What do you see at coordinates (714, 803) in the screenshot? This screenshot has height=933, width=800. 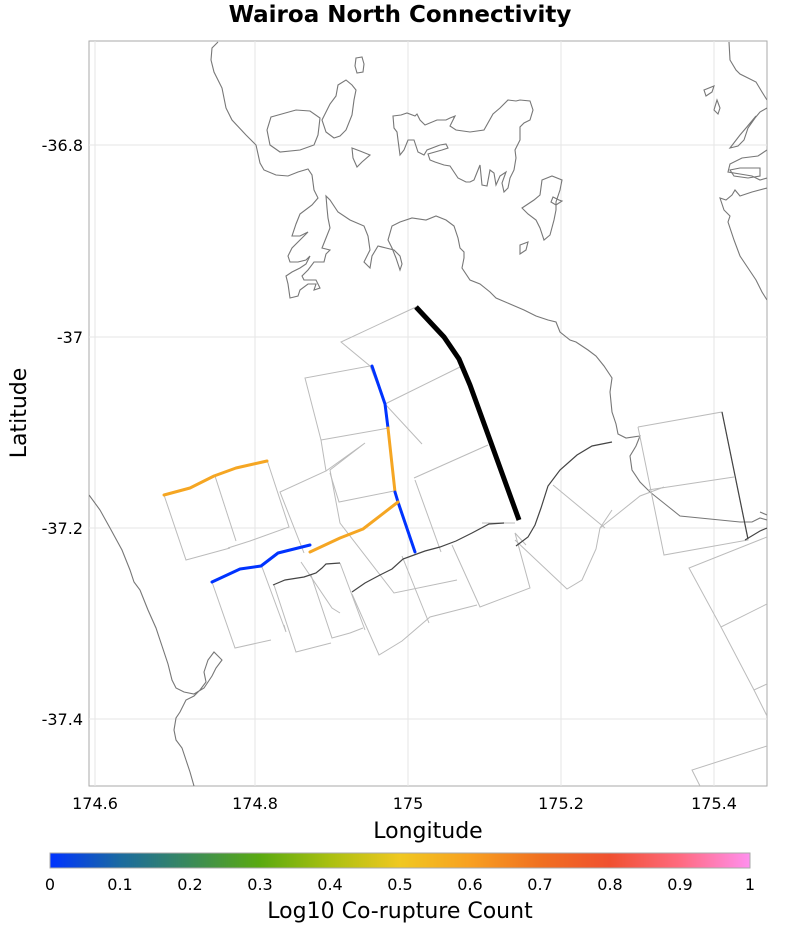 I see `x-tick: 175.4` at bounding box center [714, 803].